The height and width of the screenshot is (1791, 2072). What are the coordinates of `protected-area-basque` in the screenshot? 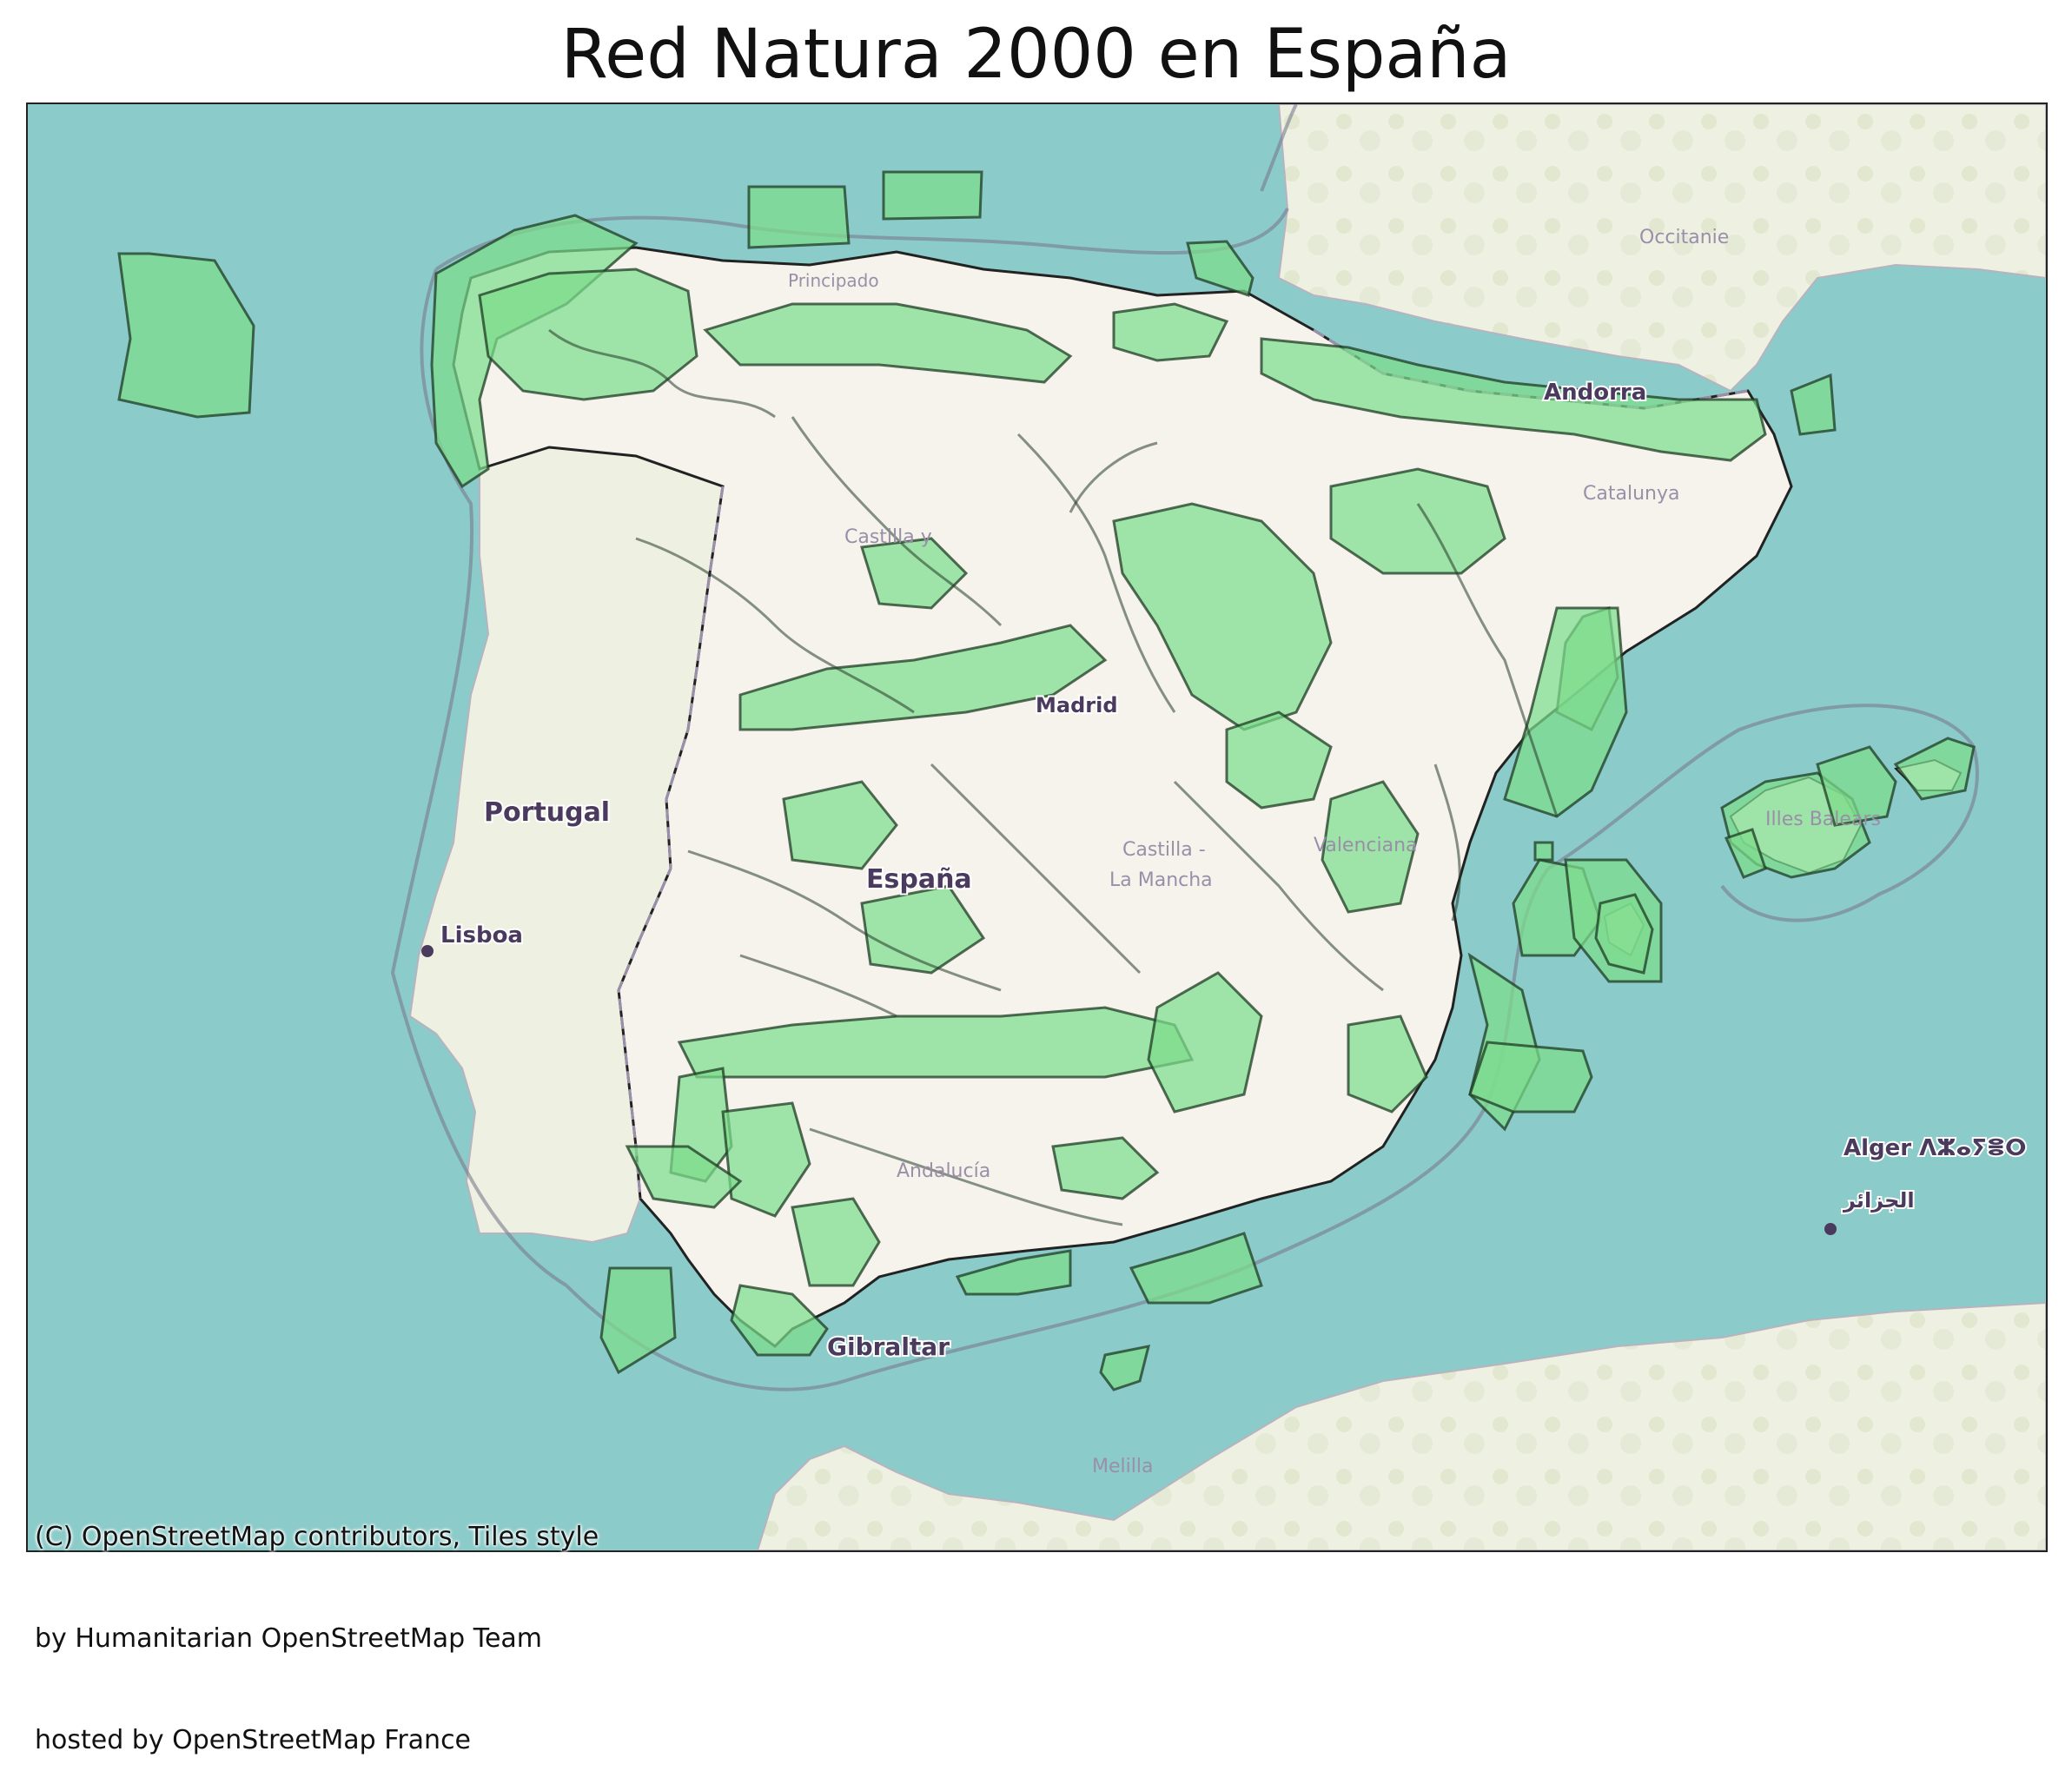 It's located at (1170, 332).